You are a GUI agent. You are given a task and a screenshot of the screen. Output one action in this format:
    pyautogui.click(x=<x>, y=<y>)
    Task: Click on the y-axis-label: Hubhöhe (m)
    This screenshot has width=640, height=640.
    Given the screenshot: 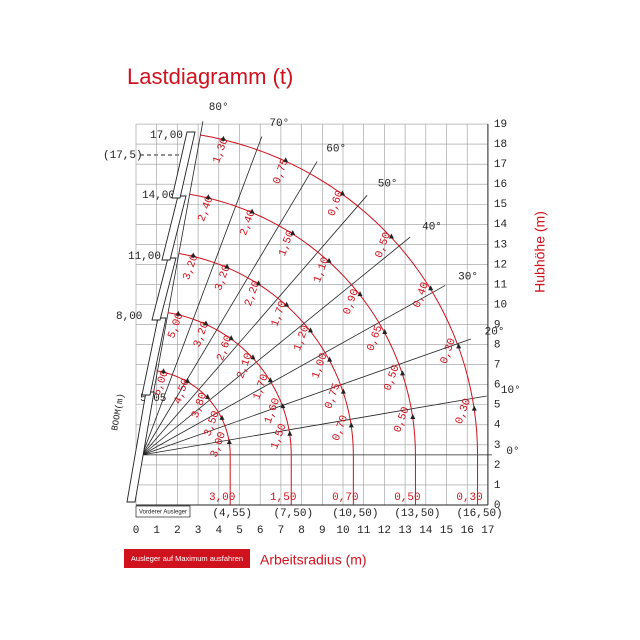 What is the action you would take?
    pyautogui.click(x=540, y=252)
    